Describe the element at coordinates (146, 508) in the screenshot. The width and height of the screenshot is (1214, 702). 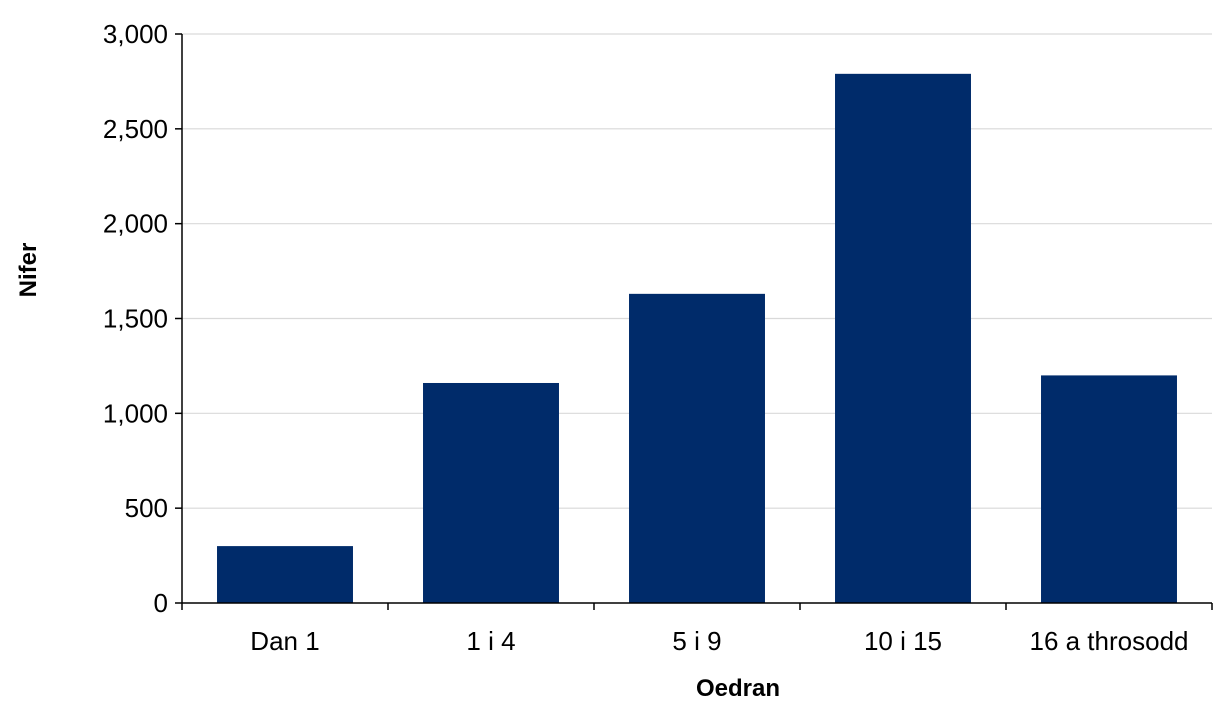
I see `y-tick-label: 500` at that location.